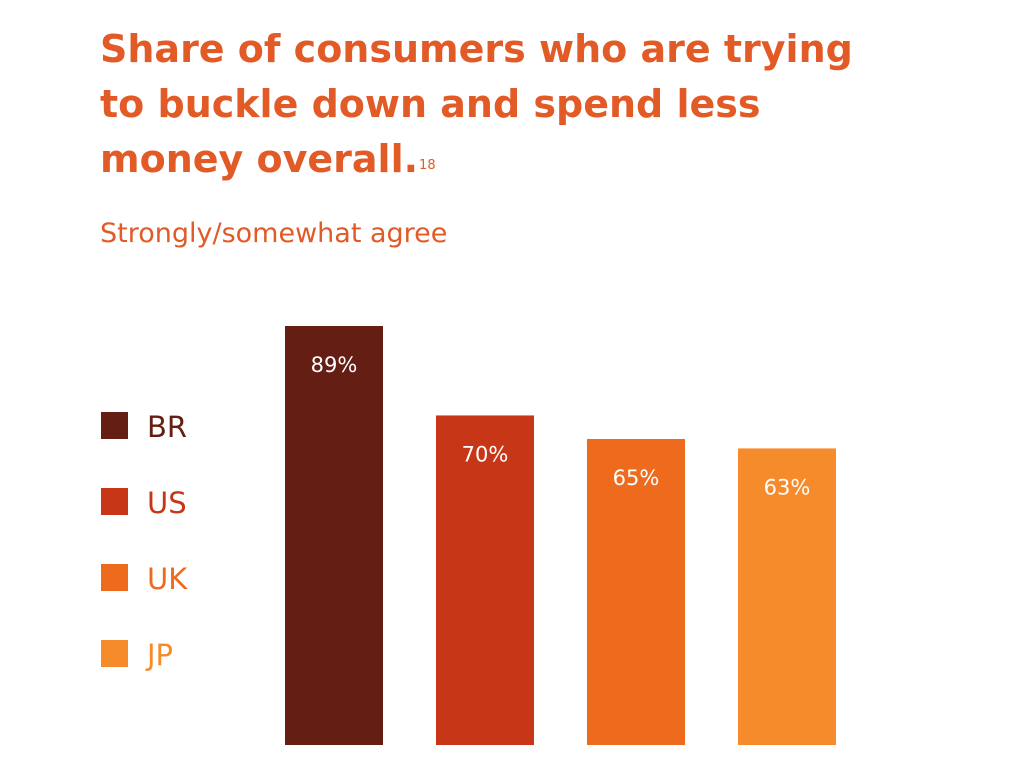 Image resolution: width=1024 pixels, height=772 pixels. What do you see at coordinates (114, 501) in the screenshot?
I see `legend-swatch-us` at bounding box center [114, 501].